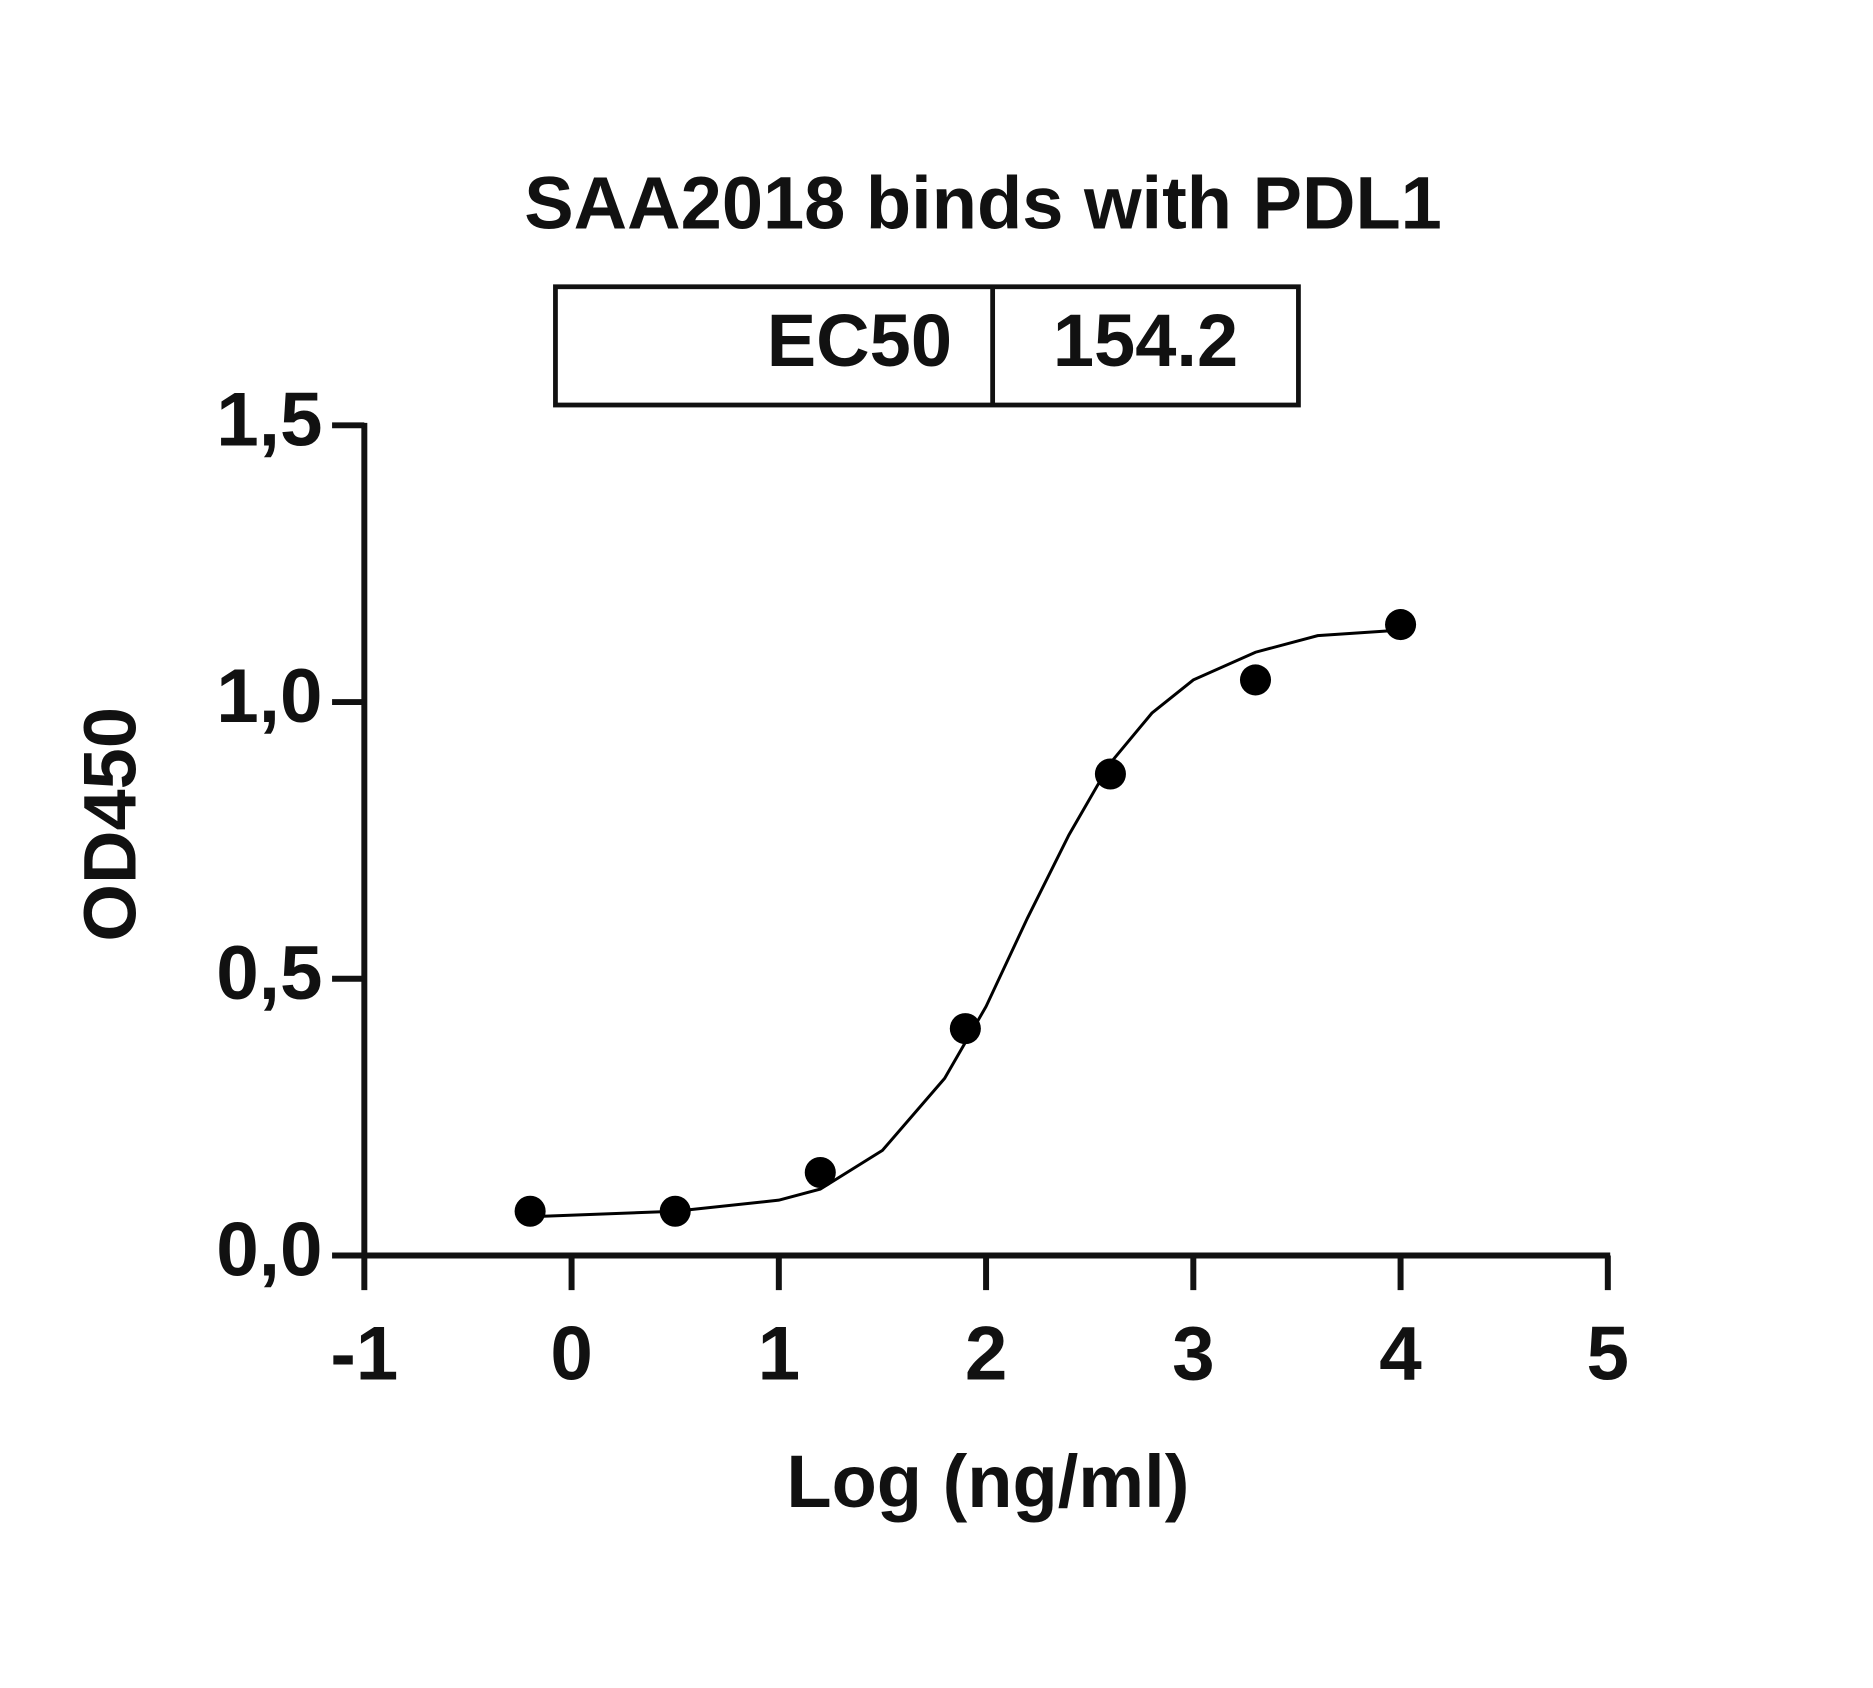 The image size is (1873, 1688). Describe the element at coordinates (986, 1354) in the screenshot. I see `x-tick-label: 2` at that location.